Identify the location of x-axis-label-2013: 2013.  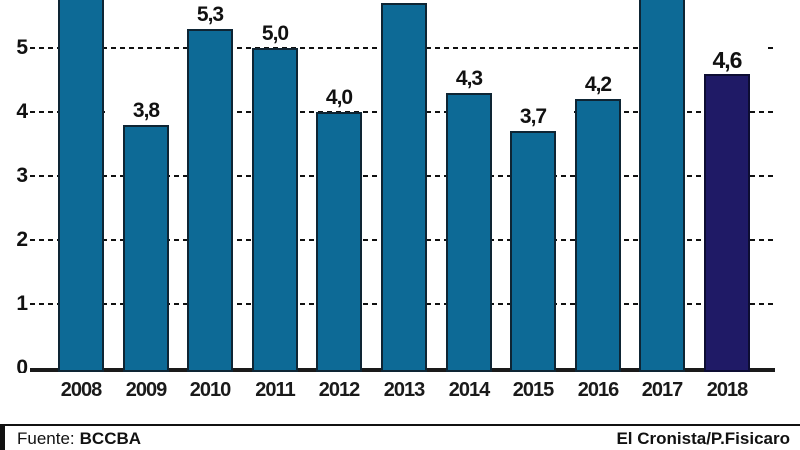
(404, 390).